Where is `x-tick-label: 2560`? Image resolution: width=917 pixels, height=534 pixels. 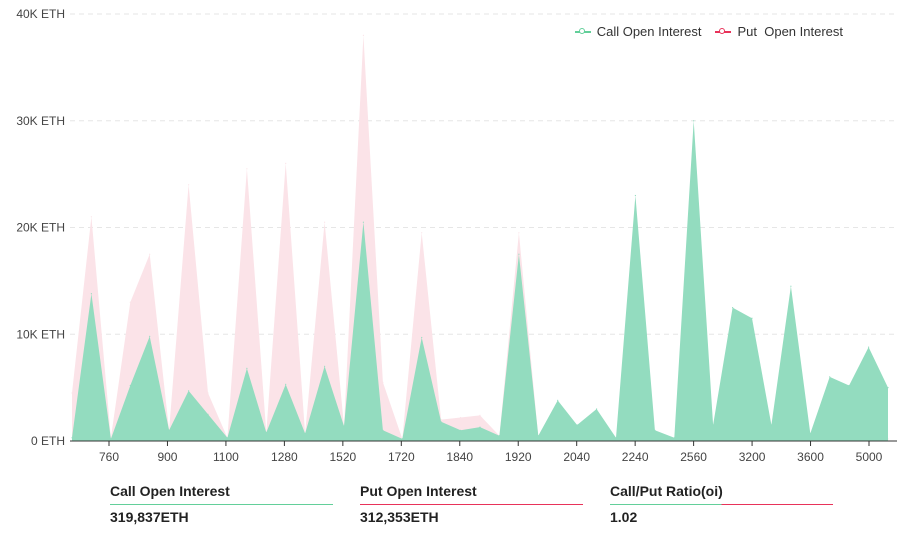 x-tick-label: 2560 is located at coordinates (693, 457).